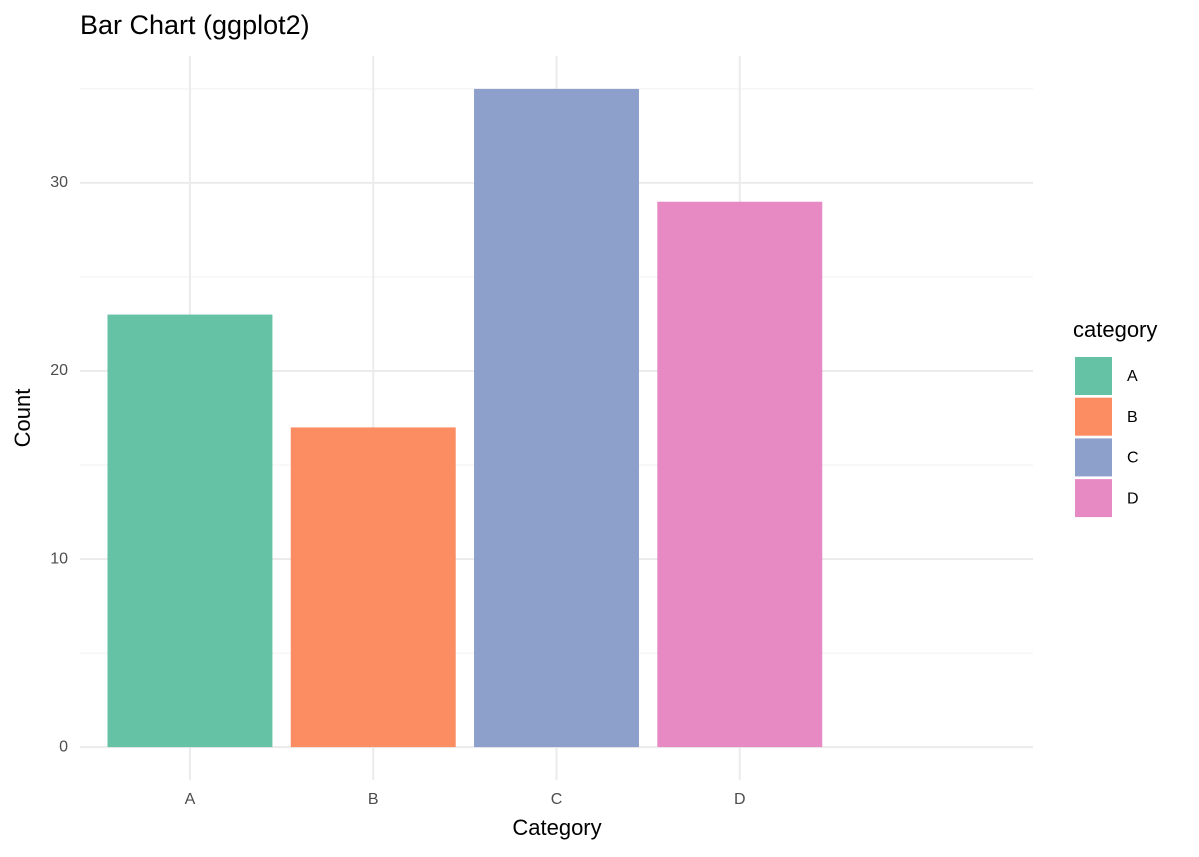  Describe the element at coordinates (556, 827) in the screenshot. I see `x-axis-title: Category` at that location.